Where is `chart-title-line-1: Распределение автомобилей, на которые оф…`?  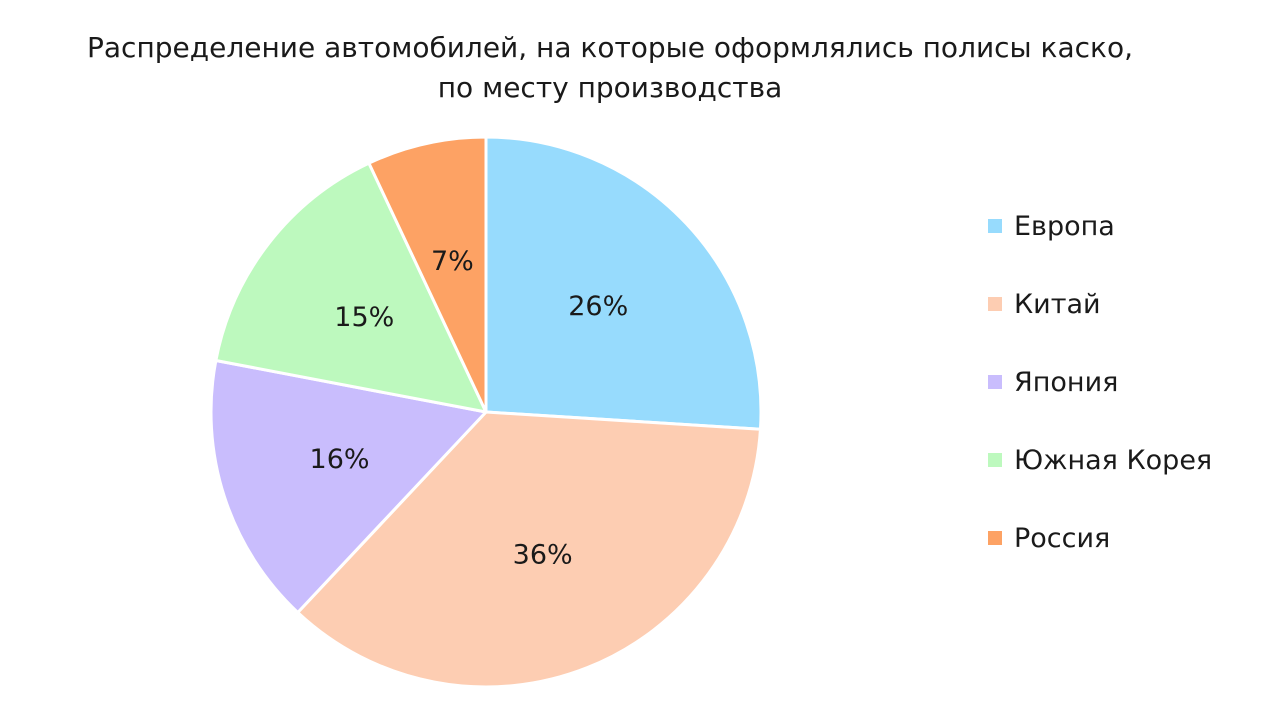
chart-title-line-1: Распределение автомобилей, на которые оф… is located at coordinates (610, 47).